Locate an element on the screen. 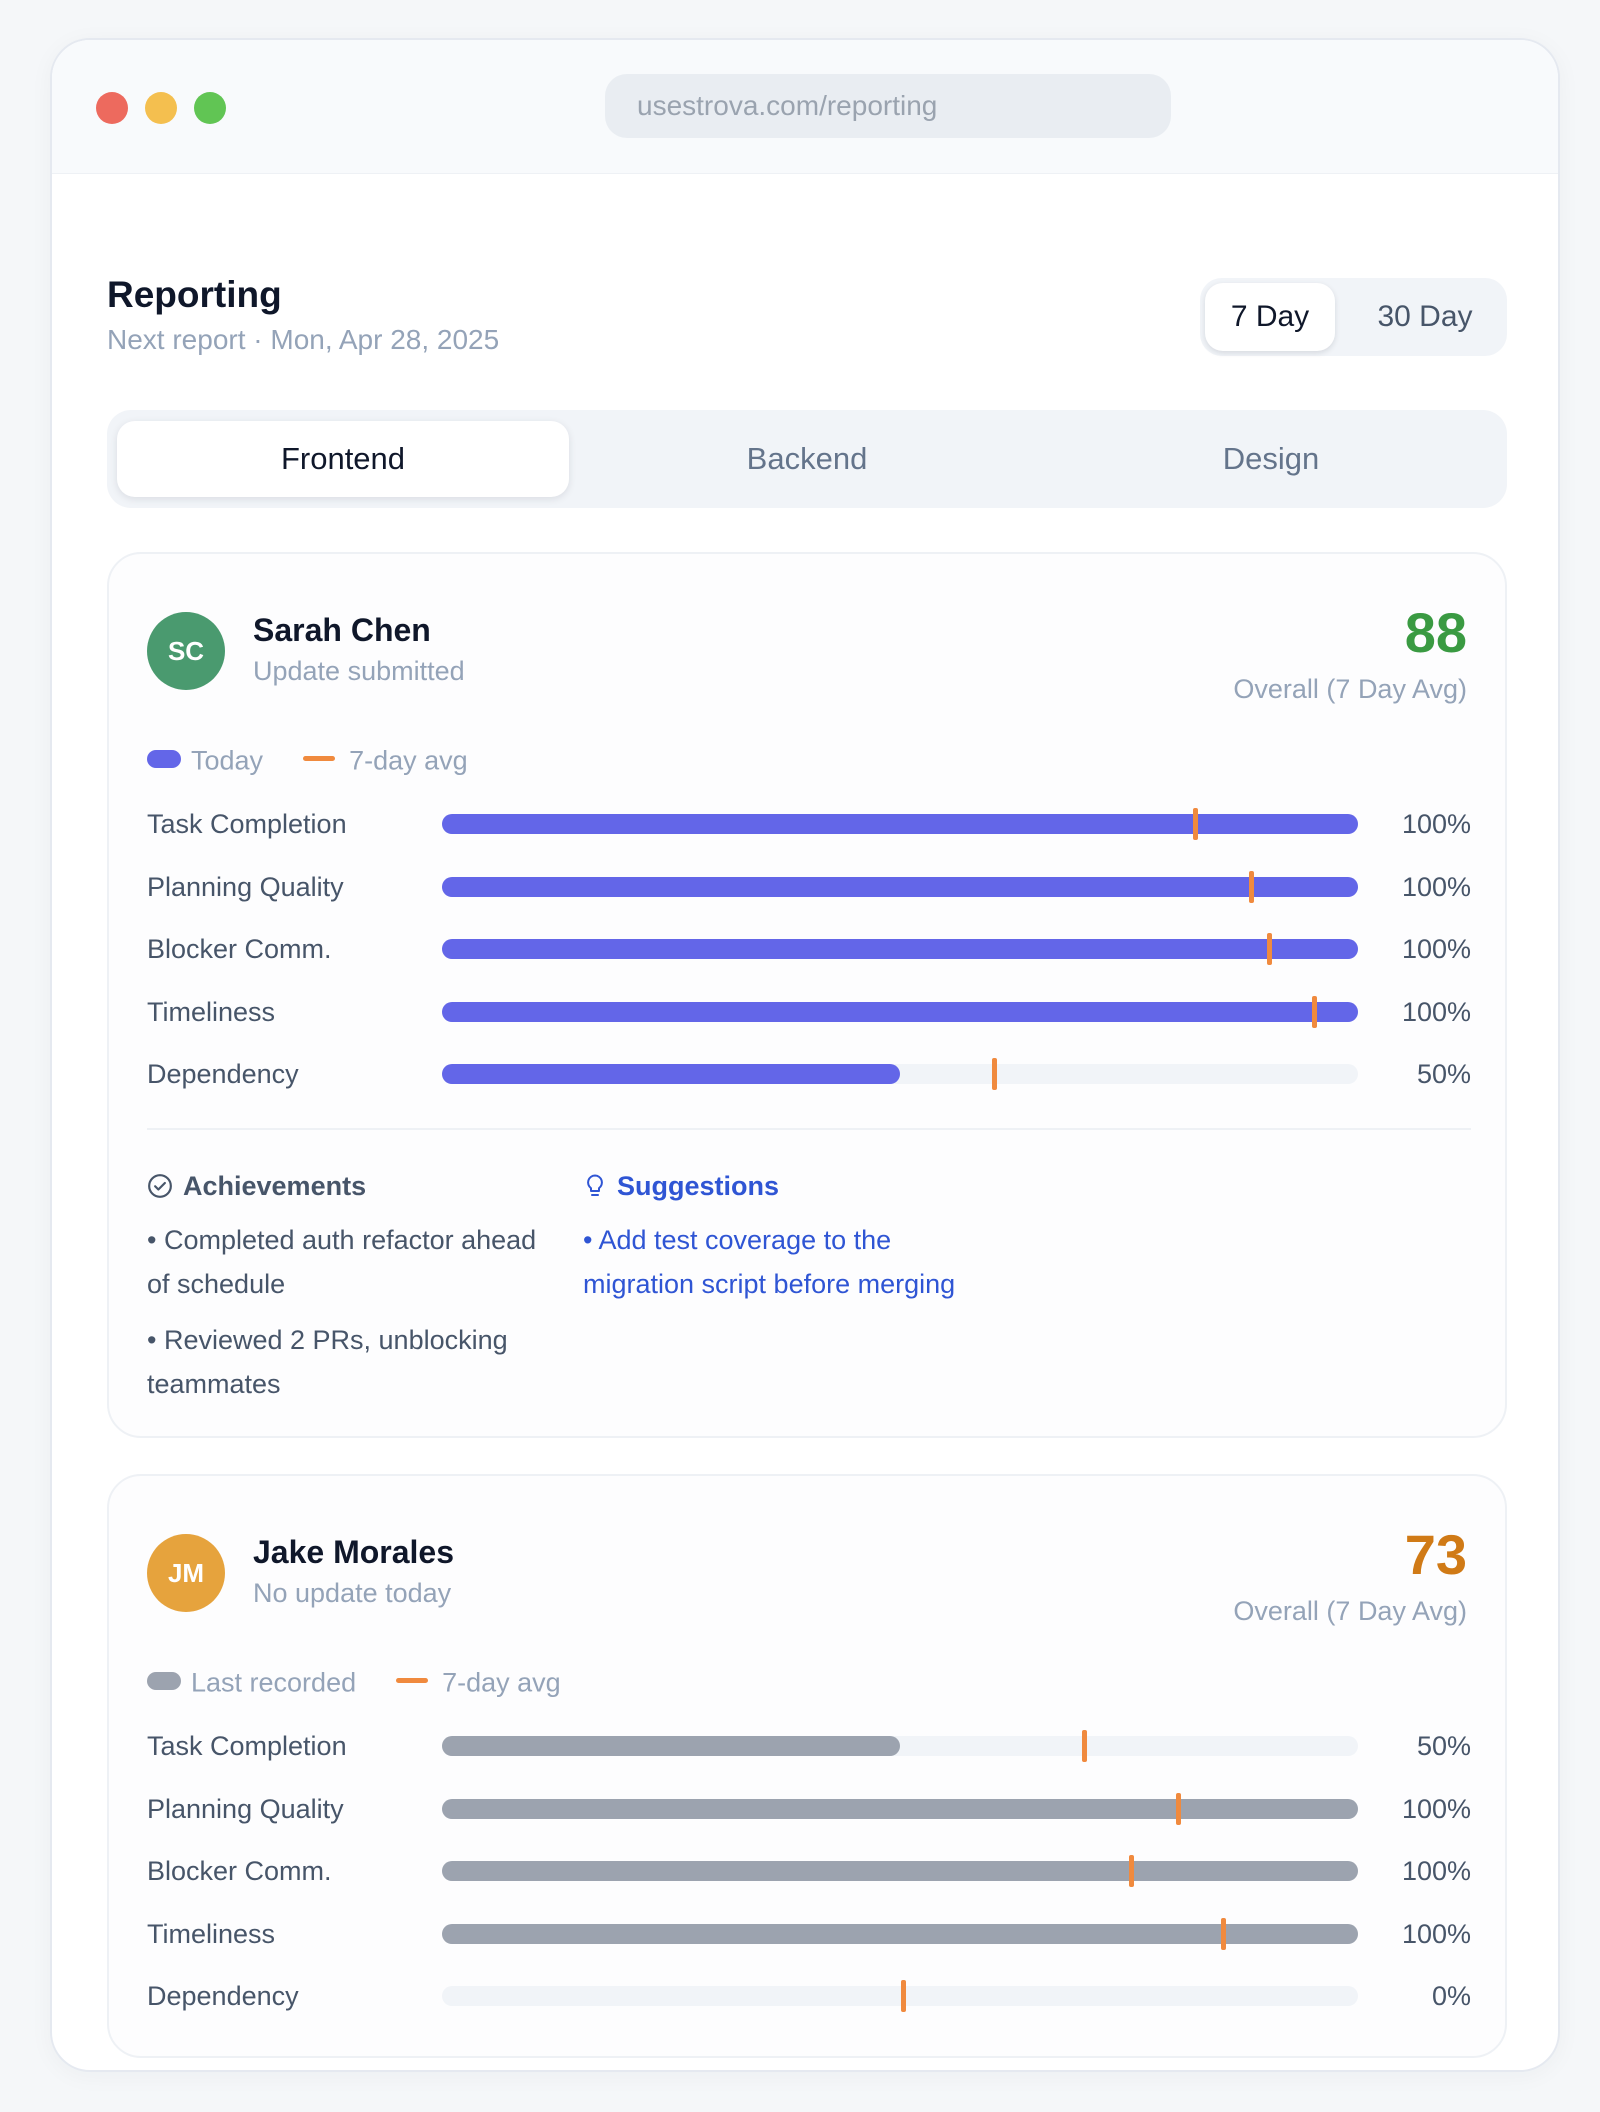 This screenshot has height=2112, width=1600. tab-backend: Backend is located at coordinates (807, 458).